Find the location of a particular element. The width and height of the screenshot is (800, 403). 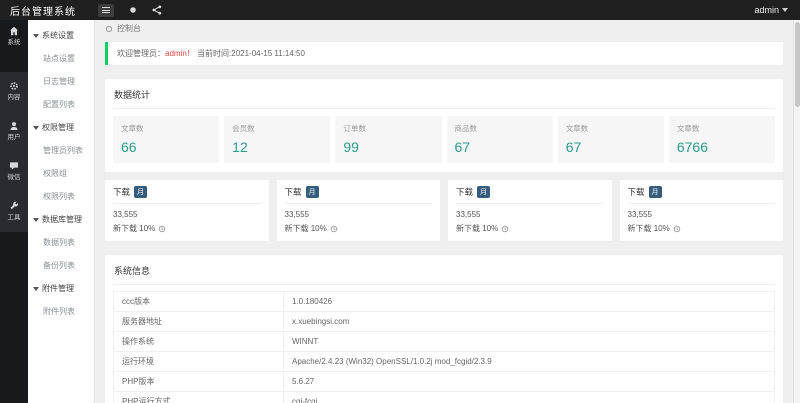

table-row: PHP运行方式 cgi-fcgi is located at coordinates (444, 397).